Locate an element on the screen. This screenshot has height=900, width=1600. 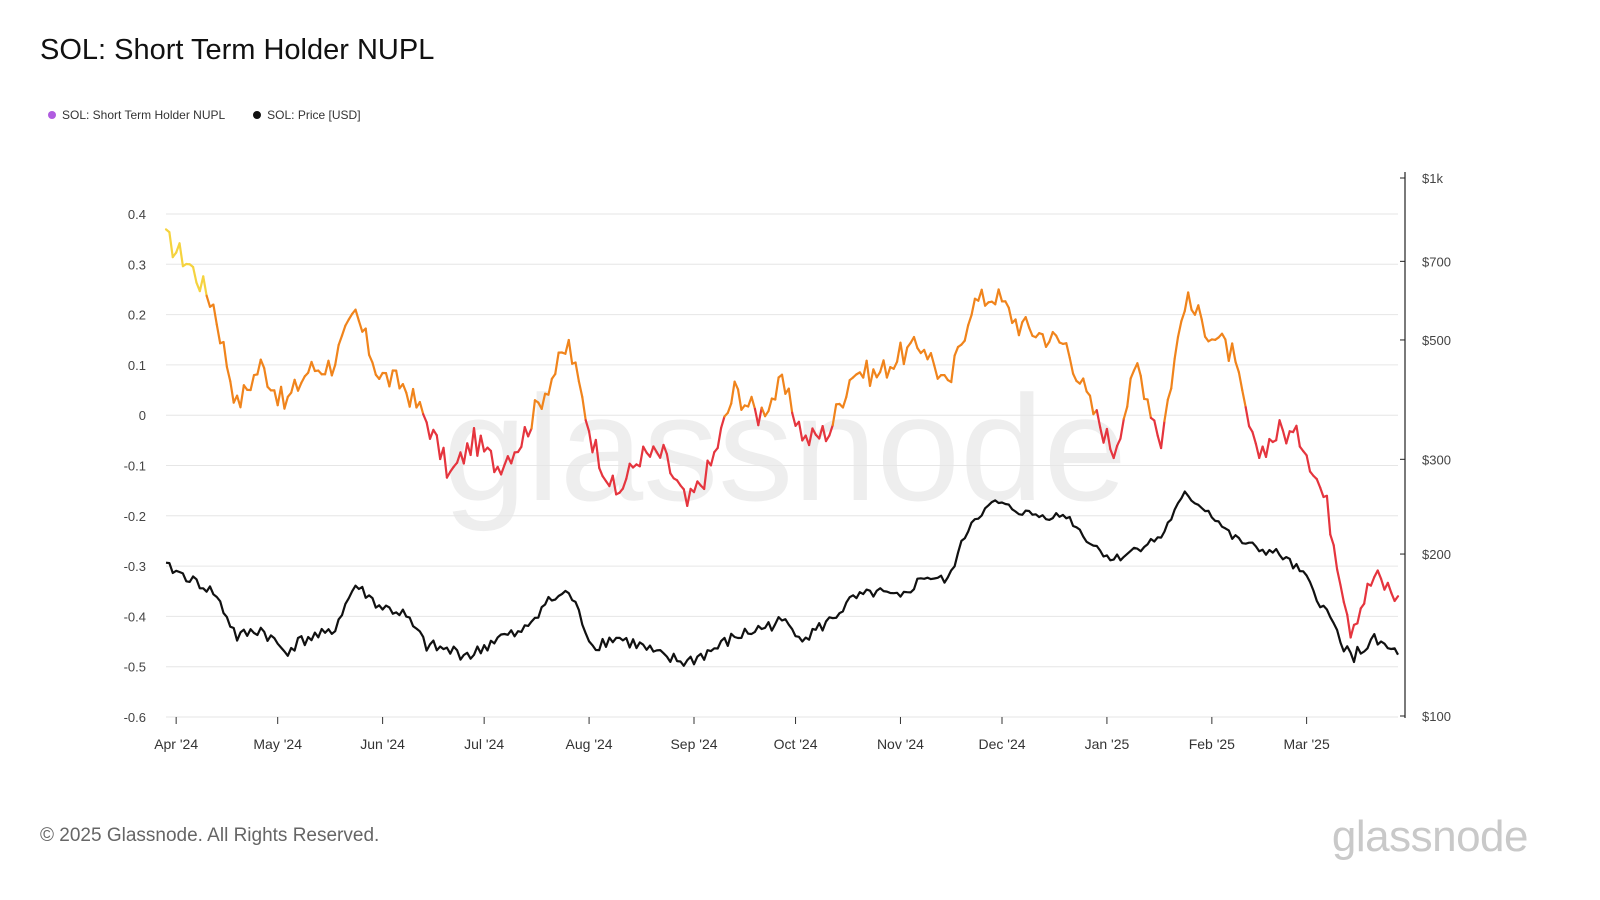
legend-item-nupl: SOL: Short Term Holder NUPL is located at coordinates (136, 115).